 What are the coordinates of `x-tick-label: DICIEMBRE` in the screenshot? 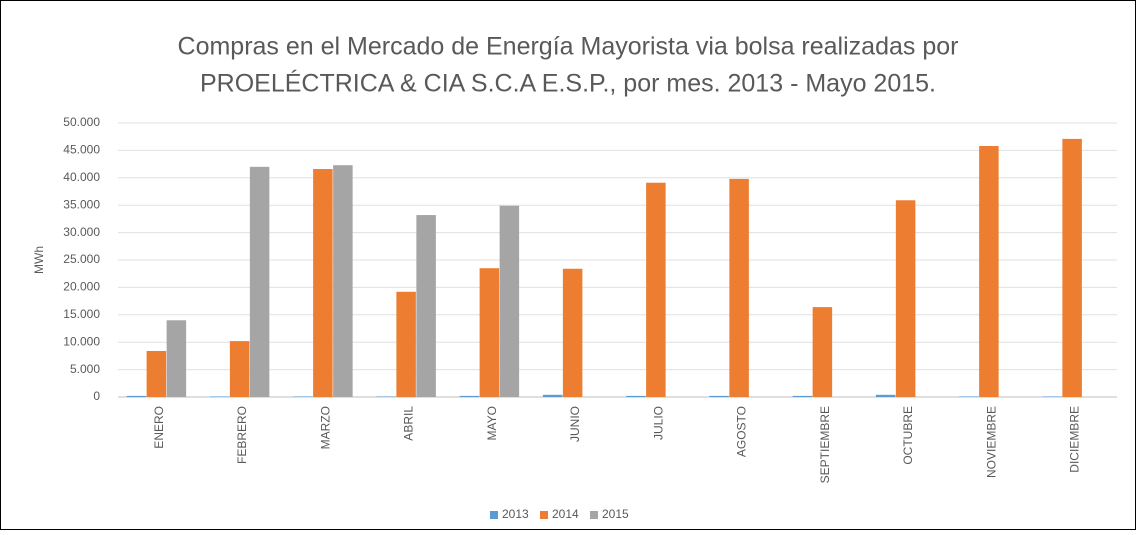 It's located at (1075, 439).